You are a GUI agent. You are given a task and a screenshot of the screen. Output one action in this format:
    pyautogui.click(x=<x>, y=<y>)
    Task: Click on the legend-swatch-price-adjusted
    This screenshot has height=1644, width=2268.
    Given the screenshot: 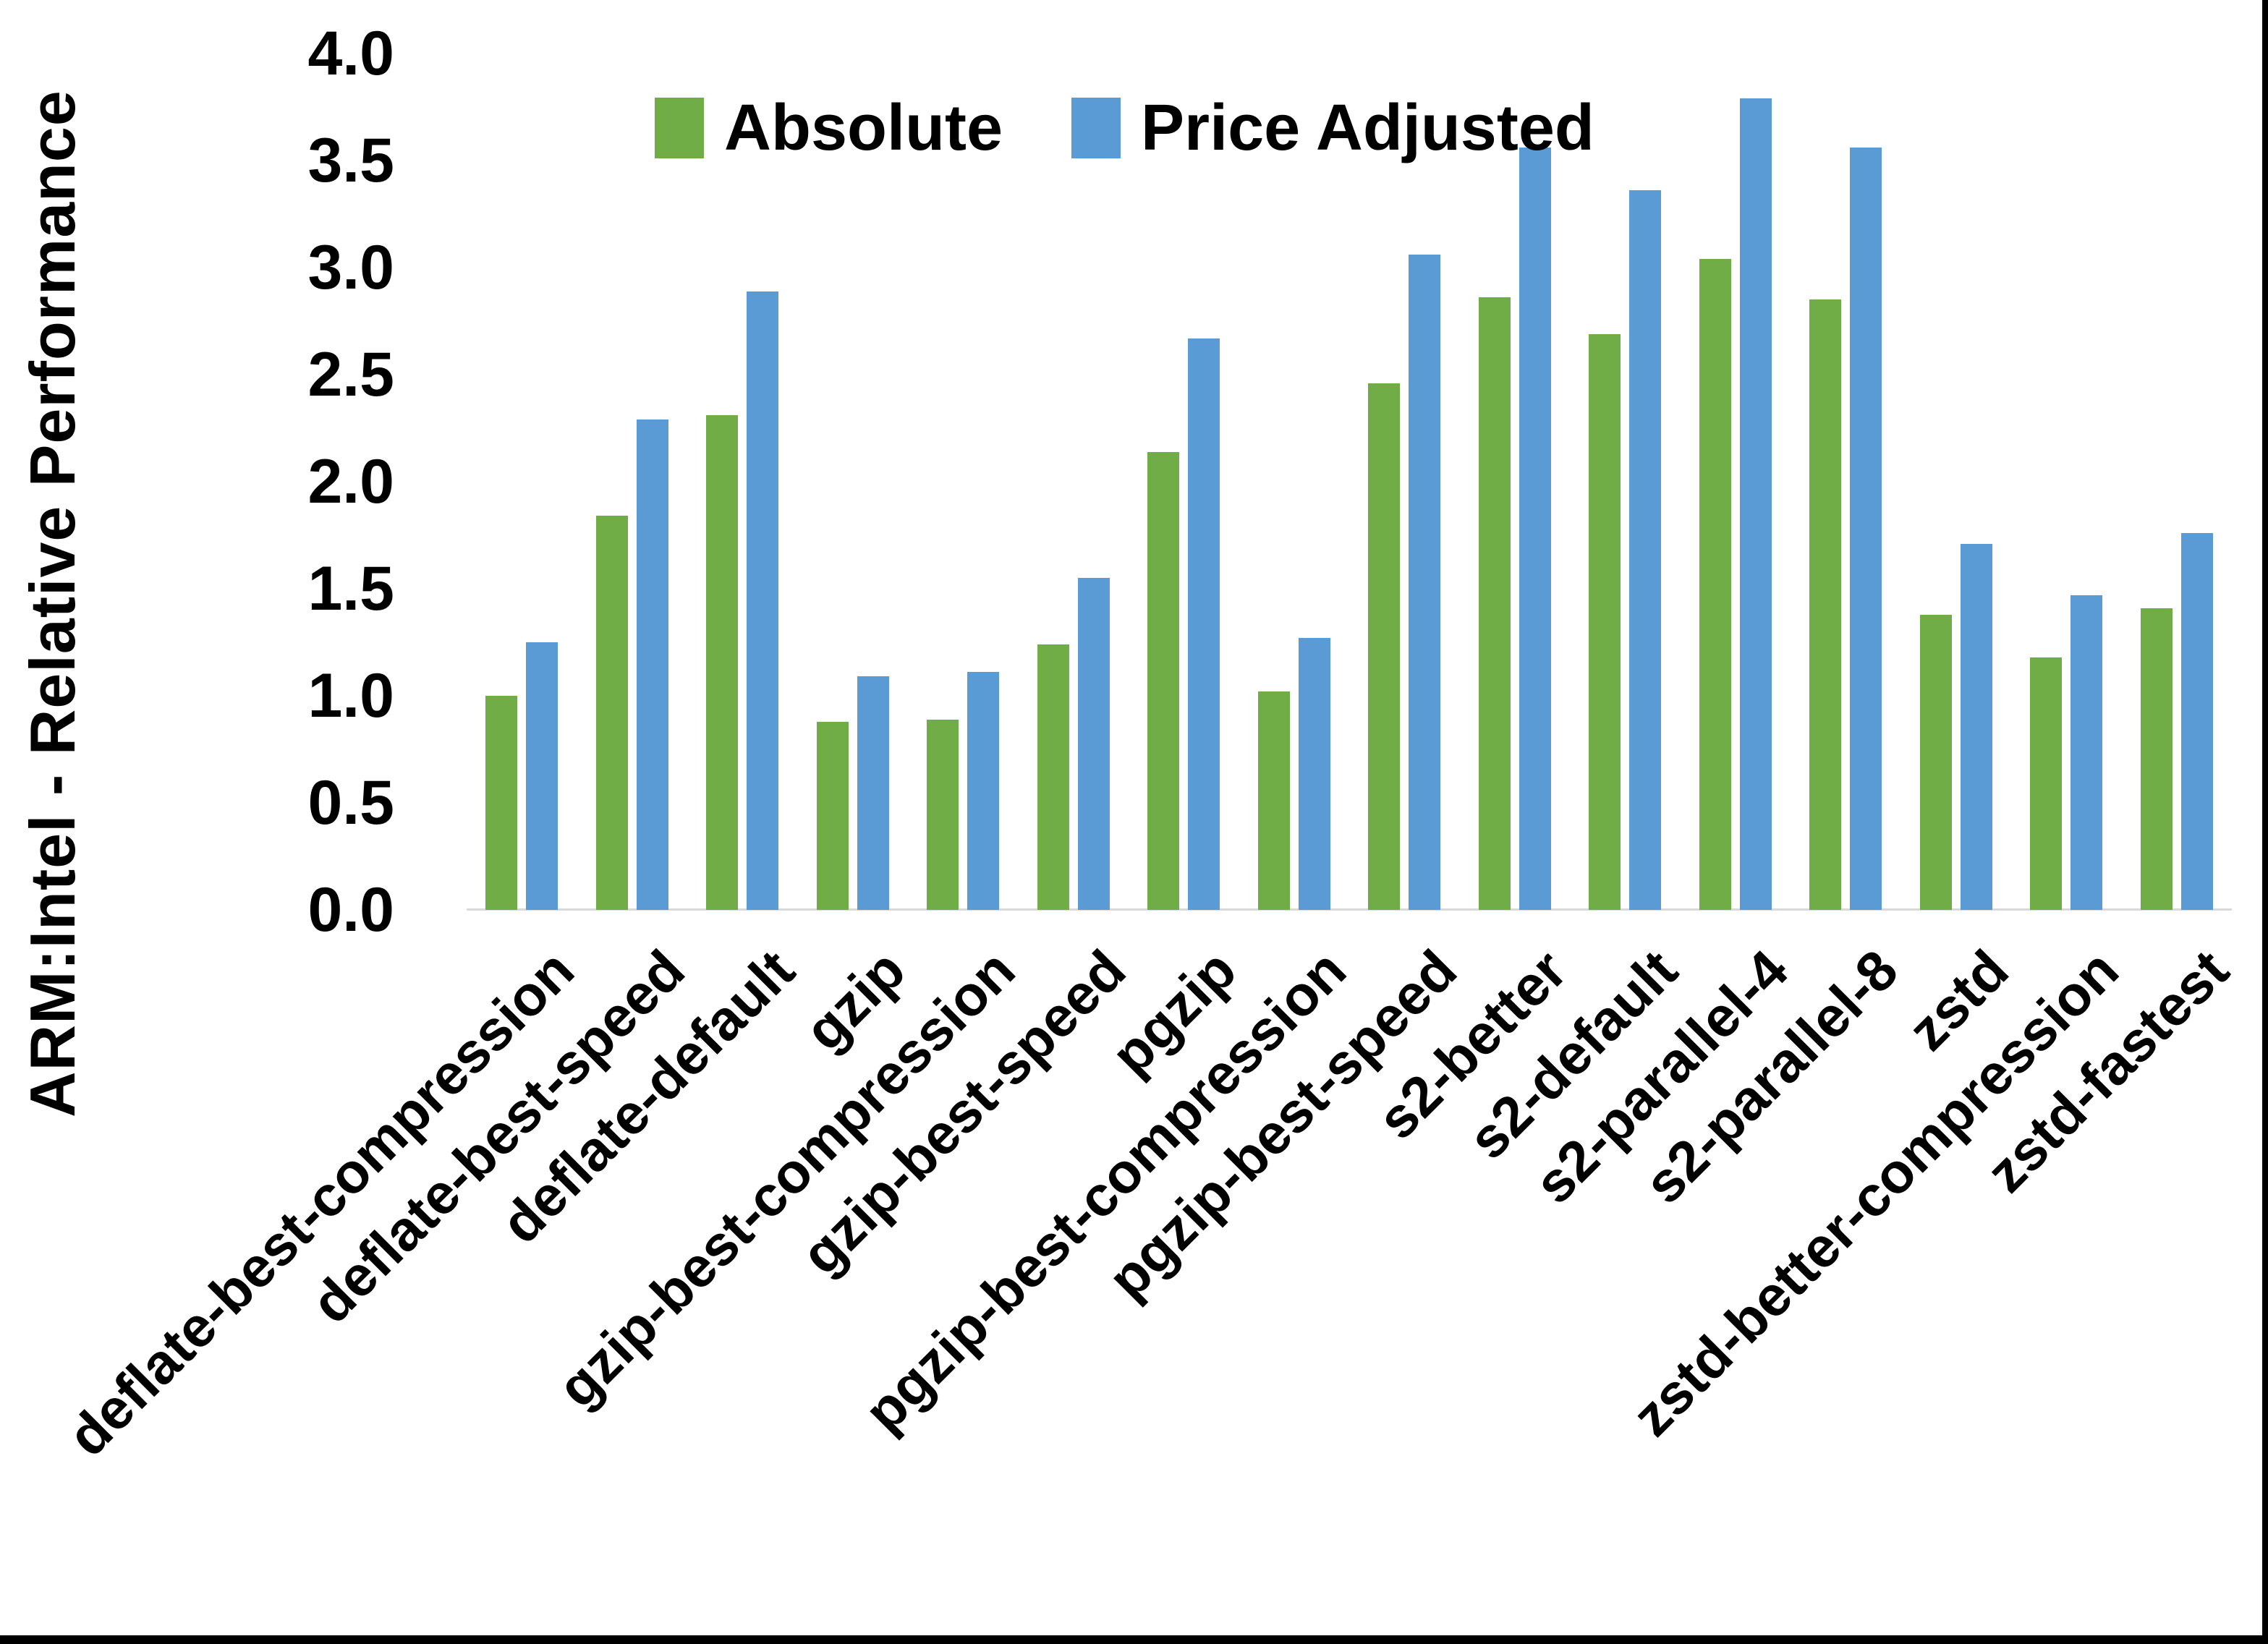 What is the action you would take?
    pyautogui.click(x=1096, y=128)
    